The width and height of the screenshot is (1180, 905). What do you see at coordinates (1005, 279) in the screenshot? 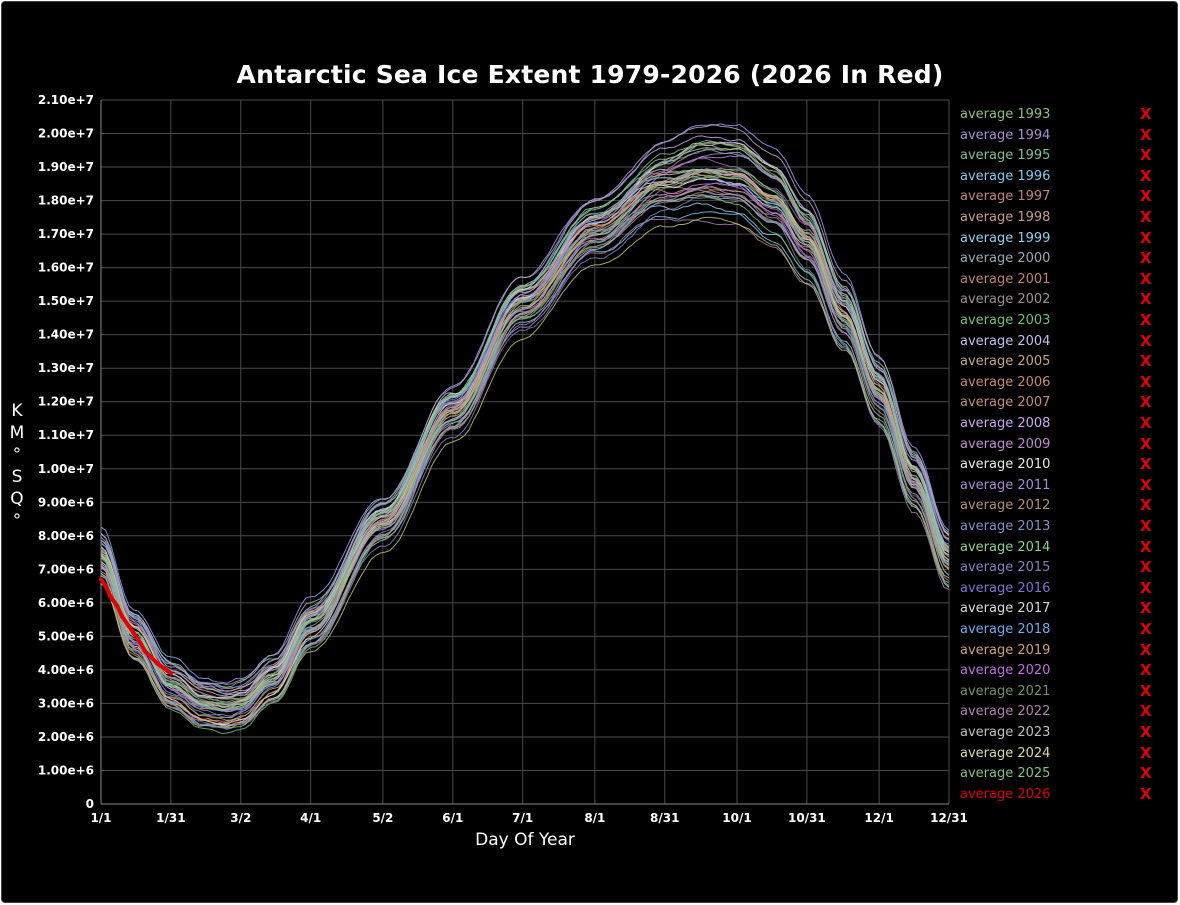
I see `legend-item-label: average 2001` at bounding box center [1005, 279].